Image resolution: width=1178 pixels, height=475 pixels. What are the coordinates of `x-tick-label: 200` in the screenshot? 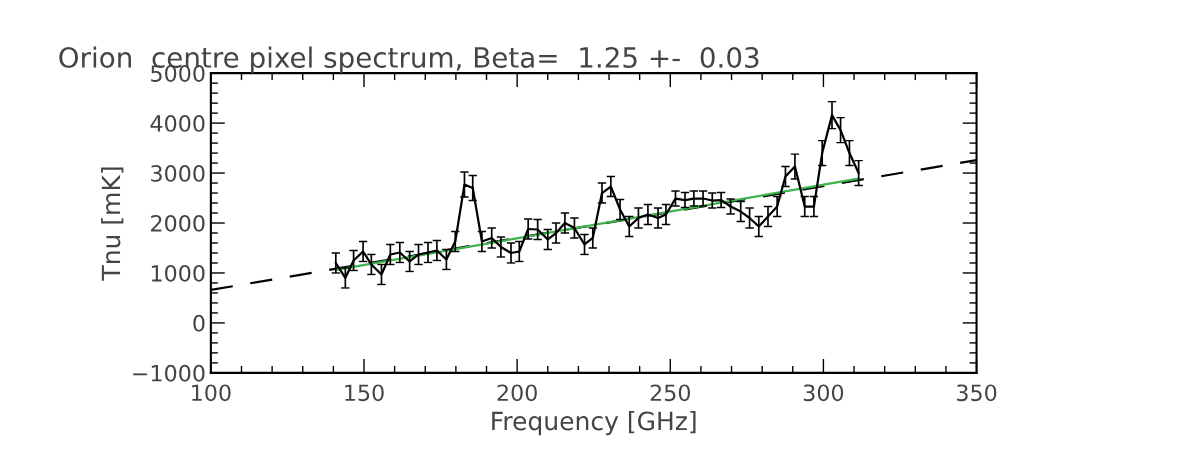 It's located at (517, 393).